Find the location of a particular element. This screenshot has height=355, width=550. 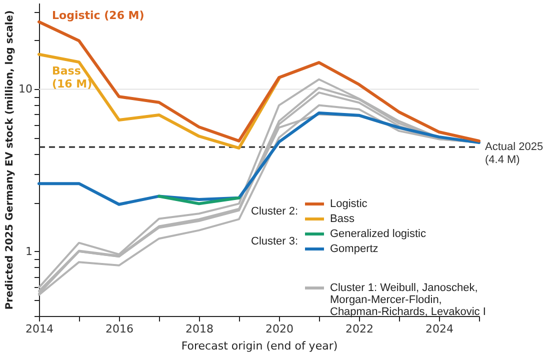

y-tick-label: 10 is located at coordinates (25, 89).